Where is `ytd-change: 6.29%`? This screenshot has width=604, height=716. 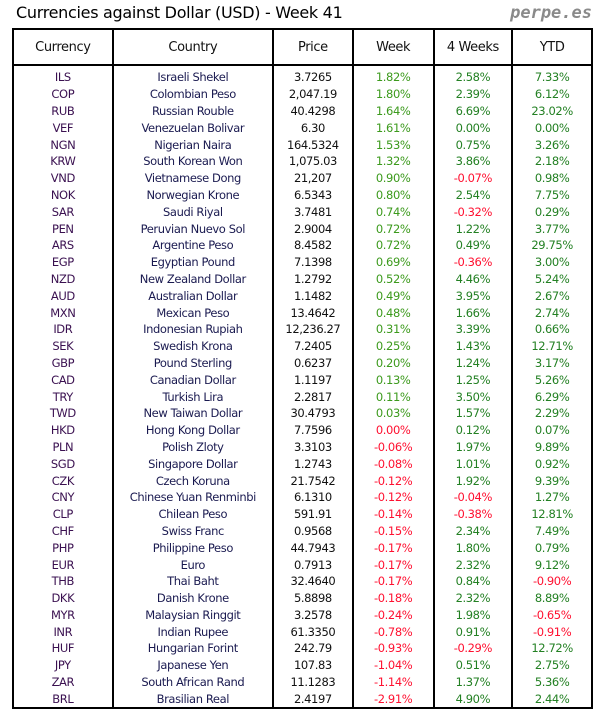
ytd-change: 6.29% is located at coordinates (552, 396).